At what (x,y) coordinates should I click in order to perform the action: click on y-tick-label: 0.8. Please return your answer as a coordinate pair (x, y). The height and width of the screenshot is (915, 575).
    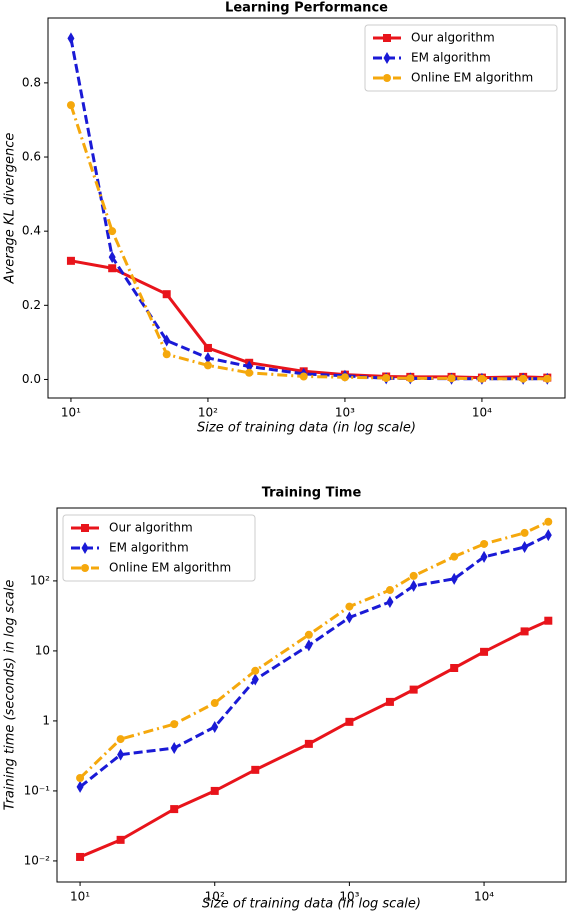
    Looking at the image, I should click on (31, 82).